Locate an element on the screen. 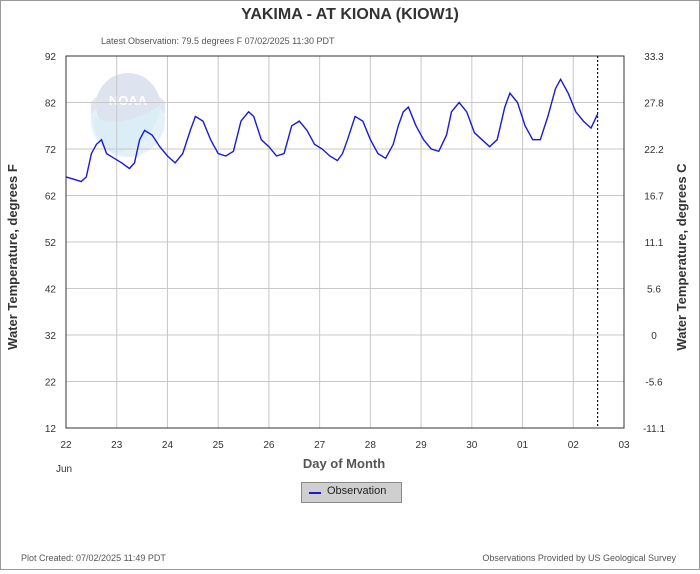 The image size is (700, 574). x-tick-label: 30 is located at coordinates (472, 445).